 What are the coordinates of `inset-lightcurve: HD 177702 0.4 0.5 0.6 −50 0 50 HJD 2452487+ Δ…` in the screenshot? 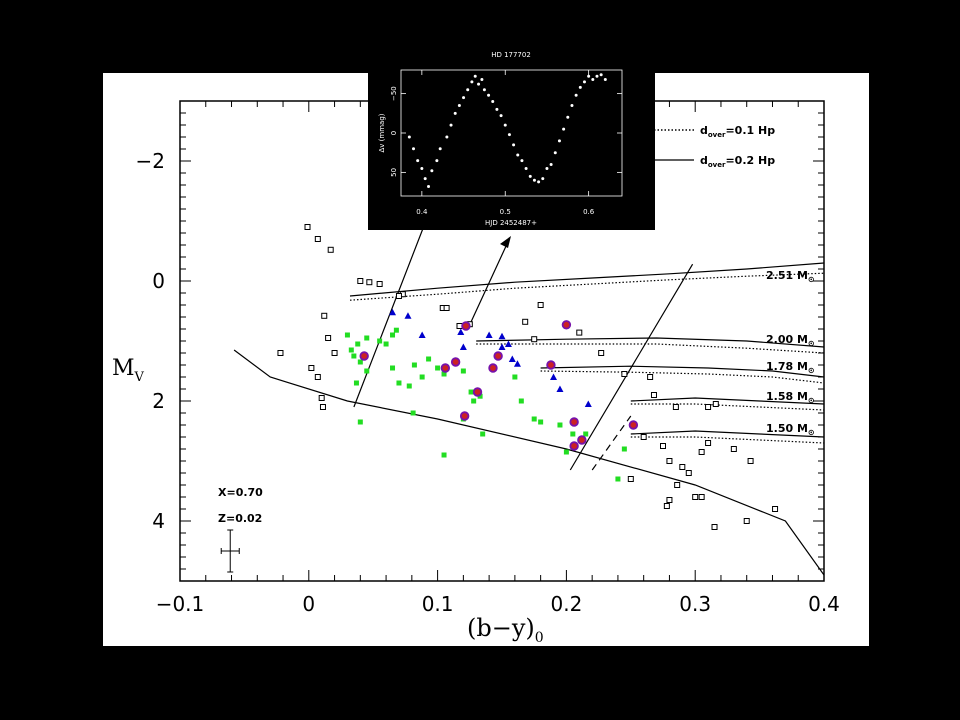 It's located at (511, 138).